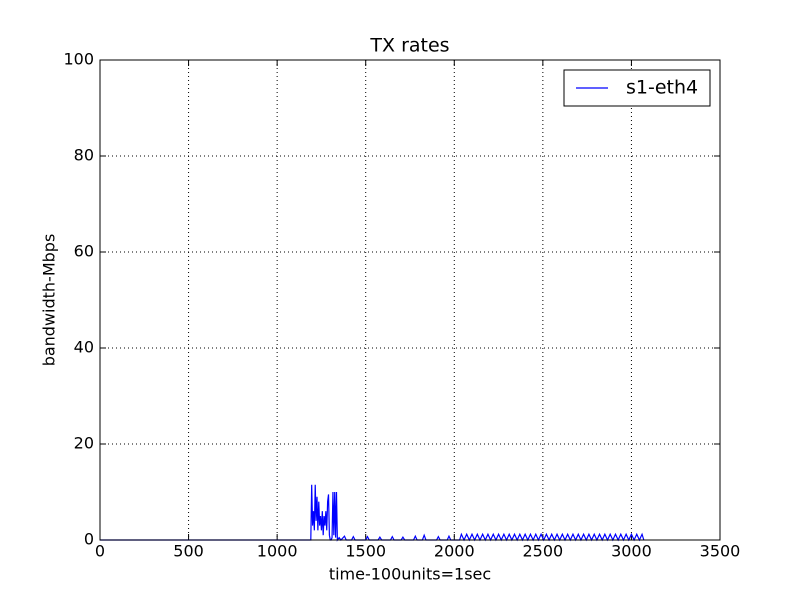 The image size is (800, 600). Describe the element at coordinates (542, 551) in the screenshot. I see `x-tick-label: 2500` at that location.